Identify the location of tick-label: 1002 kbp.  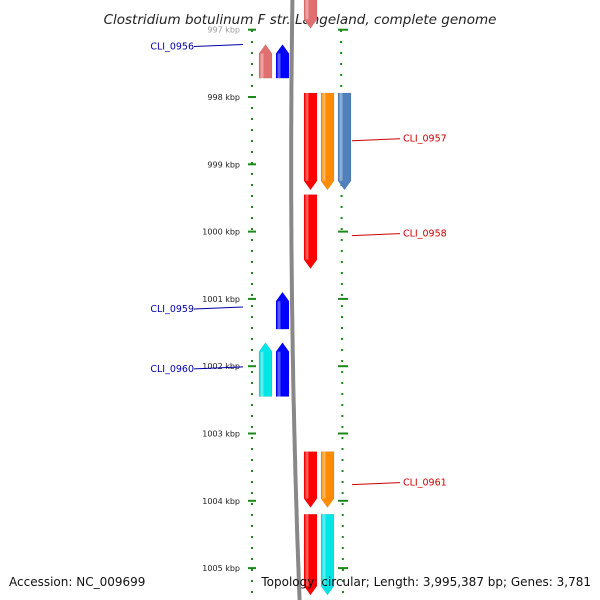
(221, 366).